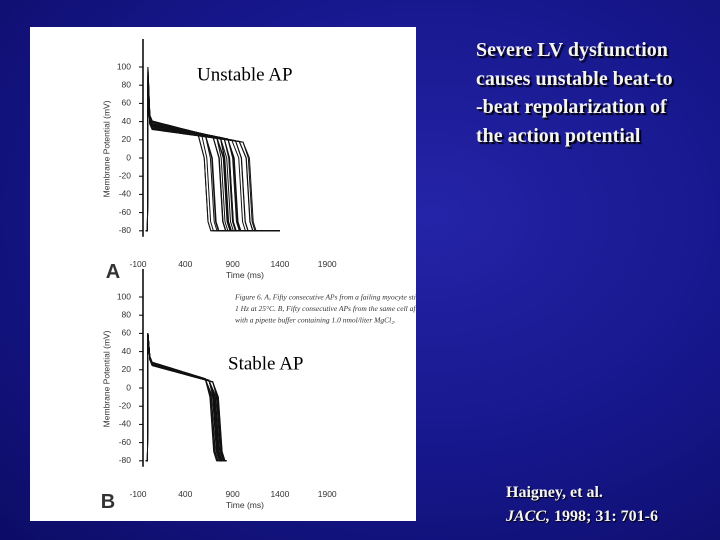 The image size is (720, 540). What do you see at coordinates (108, 502) in the screenshot?
I see `panel-label: B` at bounding box center [108, 502].